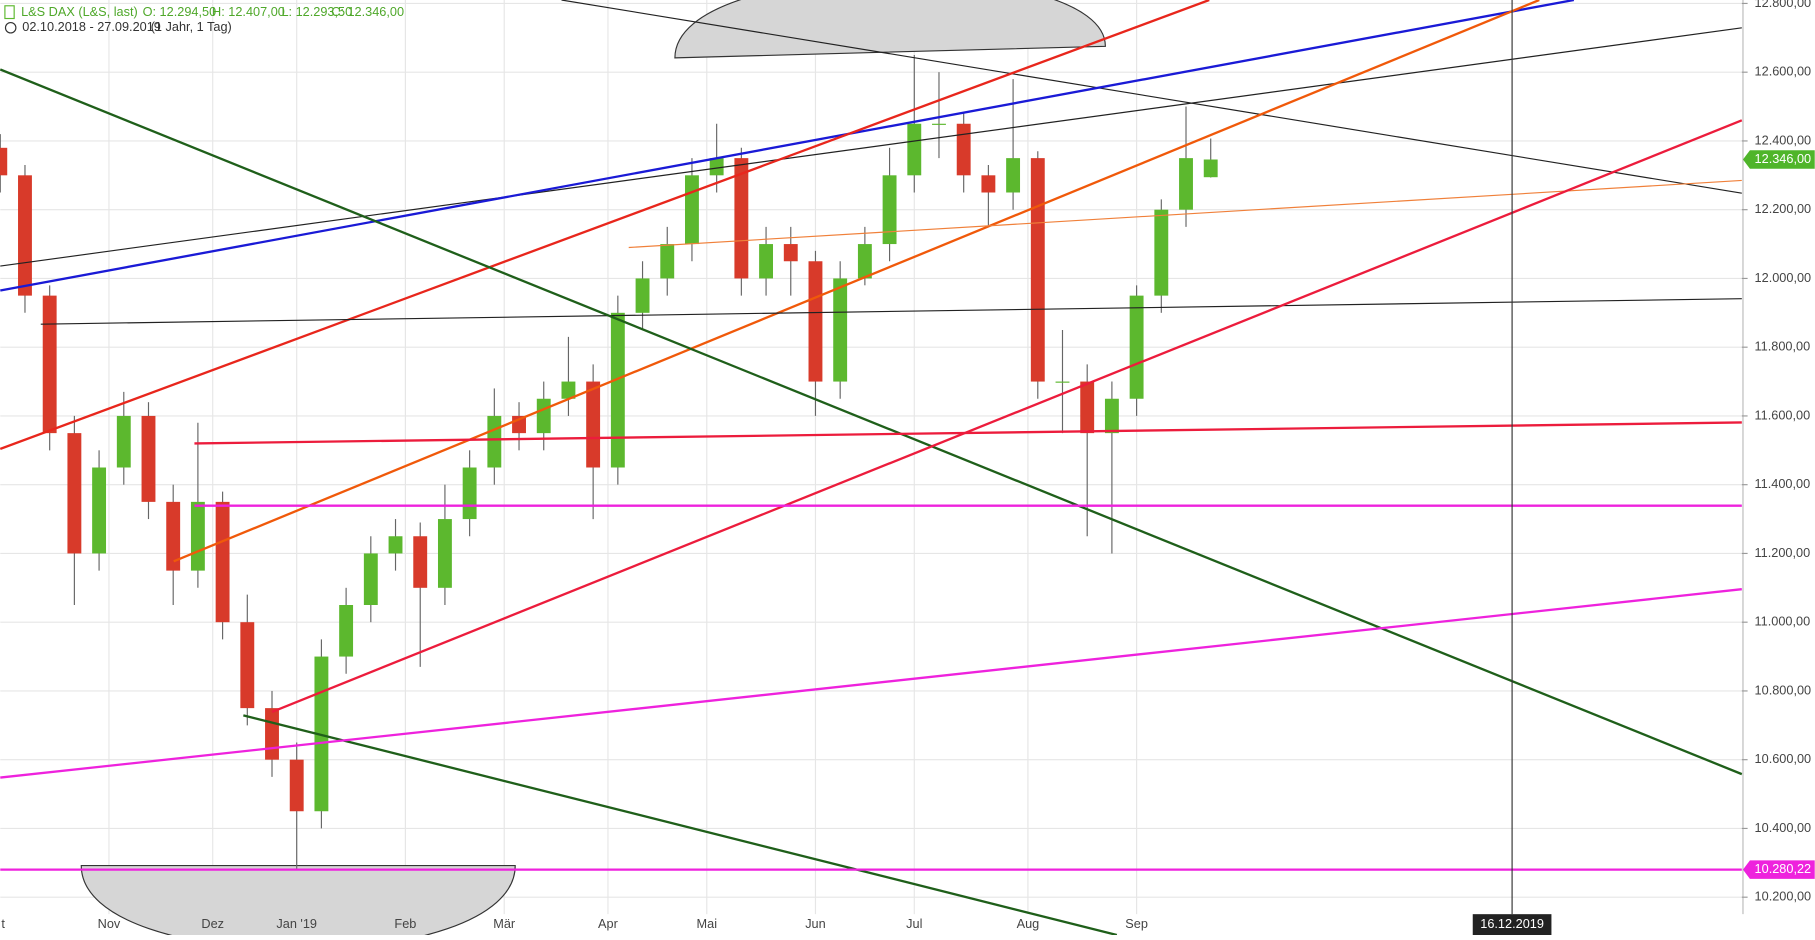 This screenshot has height=940, width=1815. What do you see at coordinates (405, 923) in the screenshot?
I see `x-tick-label: Feb` at bounding box center [405, 923].